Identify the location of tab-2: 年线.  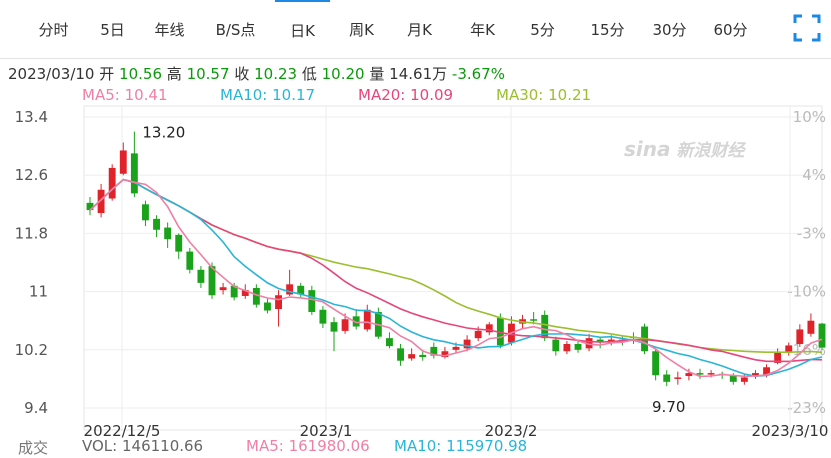
(169, 29).